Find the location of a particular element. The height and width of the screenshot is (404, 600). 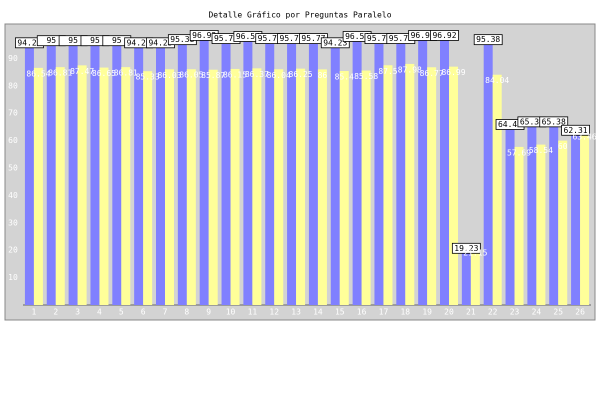

x-tick-label: 1 is located at coordinates (34, 312).